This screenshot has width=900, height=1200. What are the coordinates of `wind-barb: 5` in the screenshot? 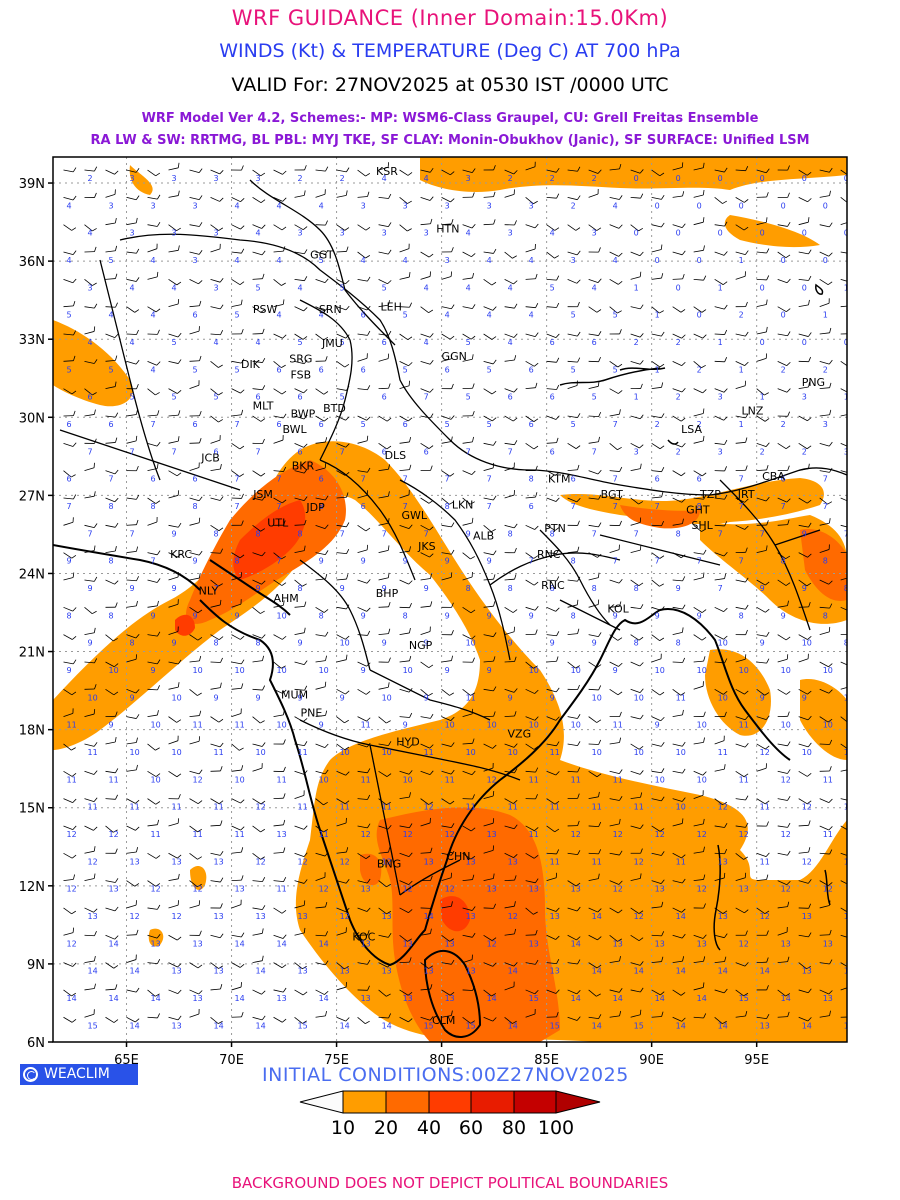 It's located at (364, 422).